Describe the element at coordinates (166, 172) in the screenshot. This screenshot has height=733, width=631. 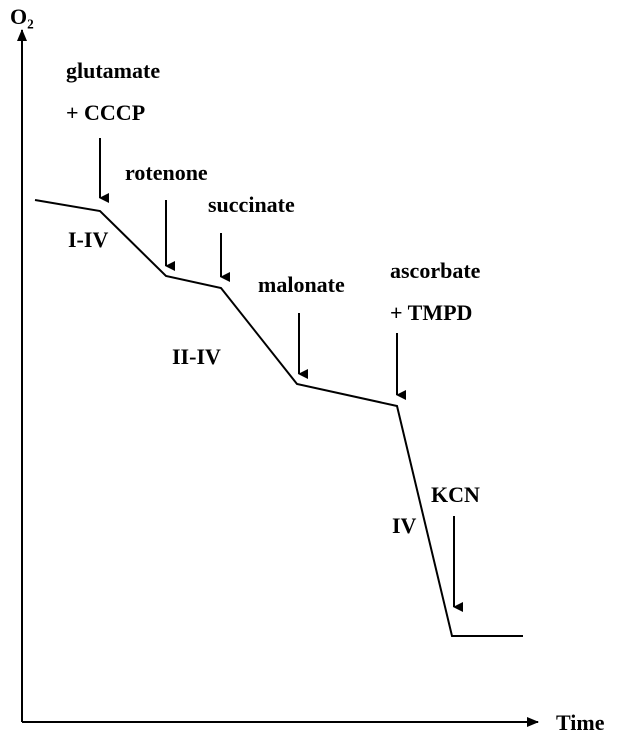
I see `annotation: rotenone` at that location.